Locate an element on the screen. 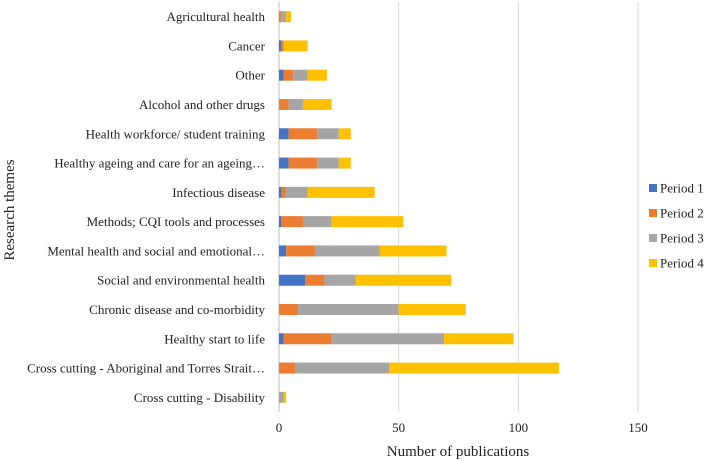  category-label: Agricultural health is located at coordinates (215, 16).